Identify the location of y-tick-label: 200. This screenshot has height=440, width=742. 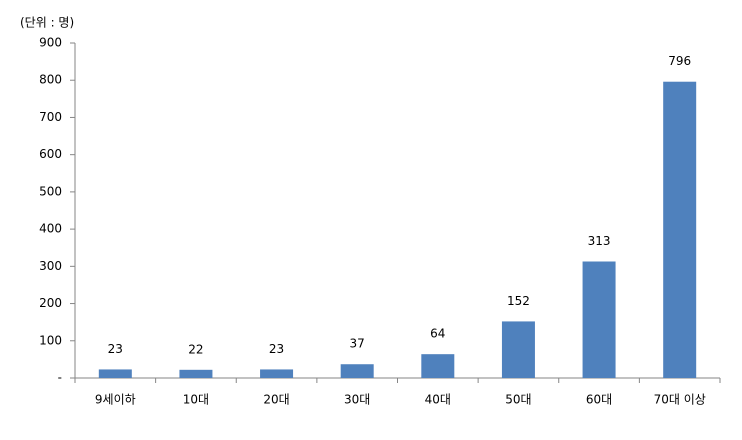
(50, 303).